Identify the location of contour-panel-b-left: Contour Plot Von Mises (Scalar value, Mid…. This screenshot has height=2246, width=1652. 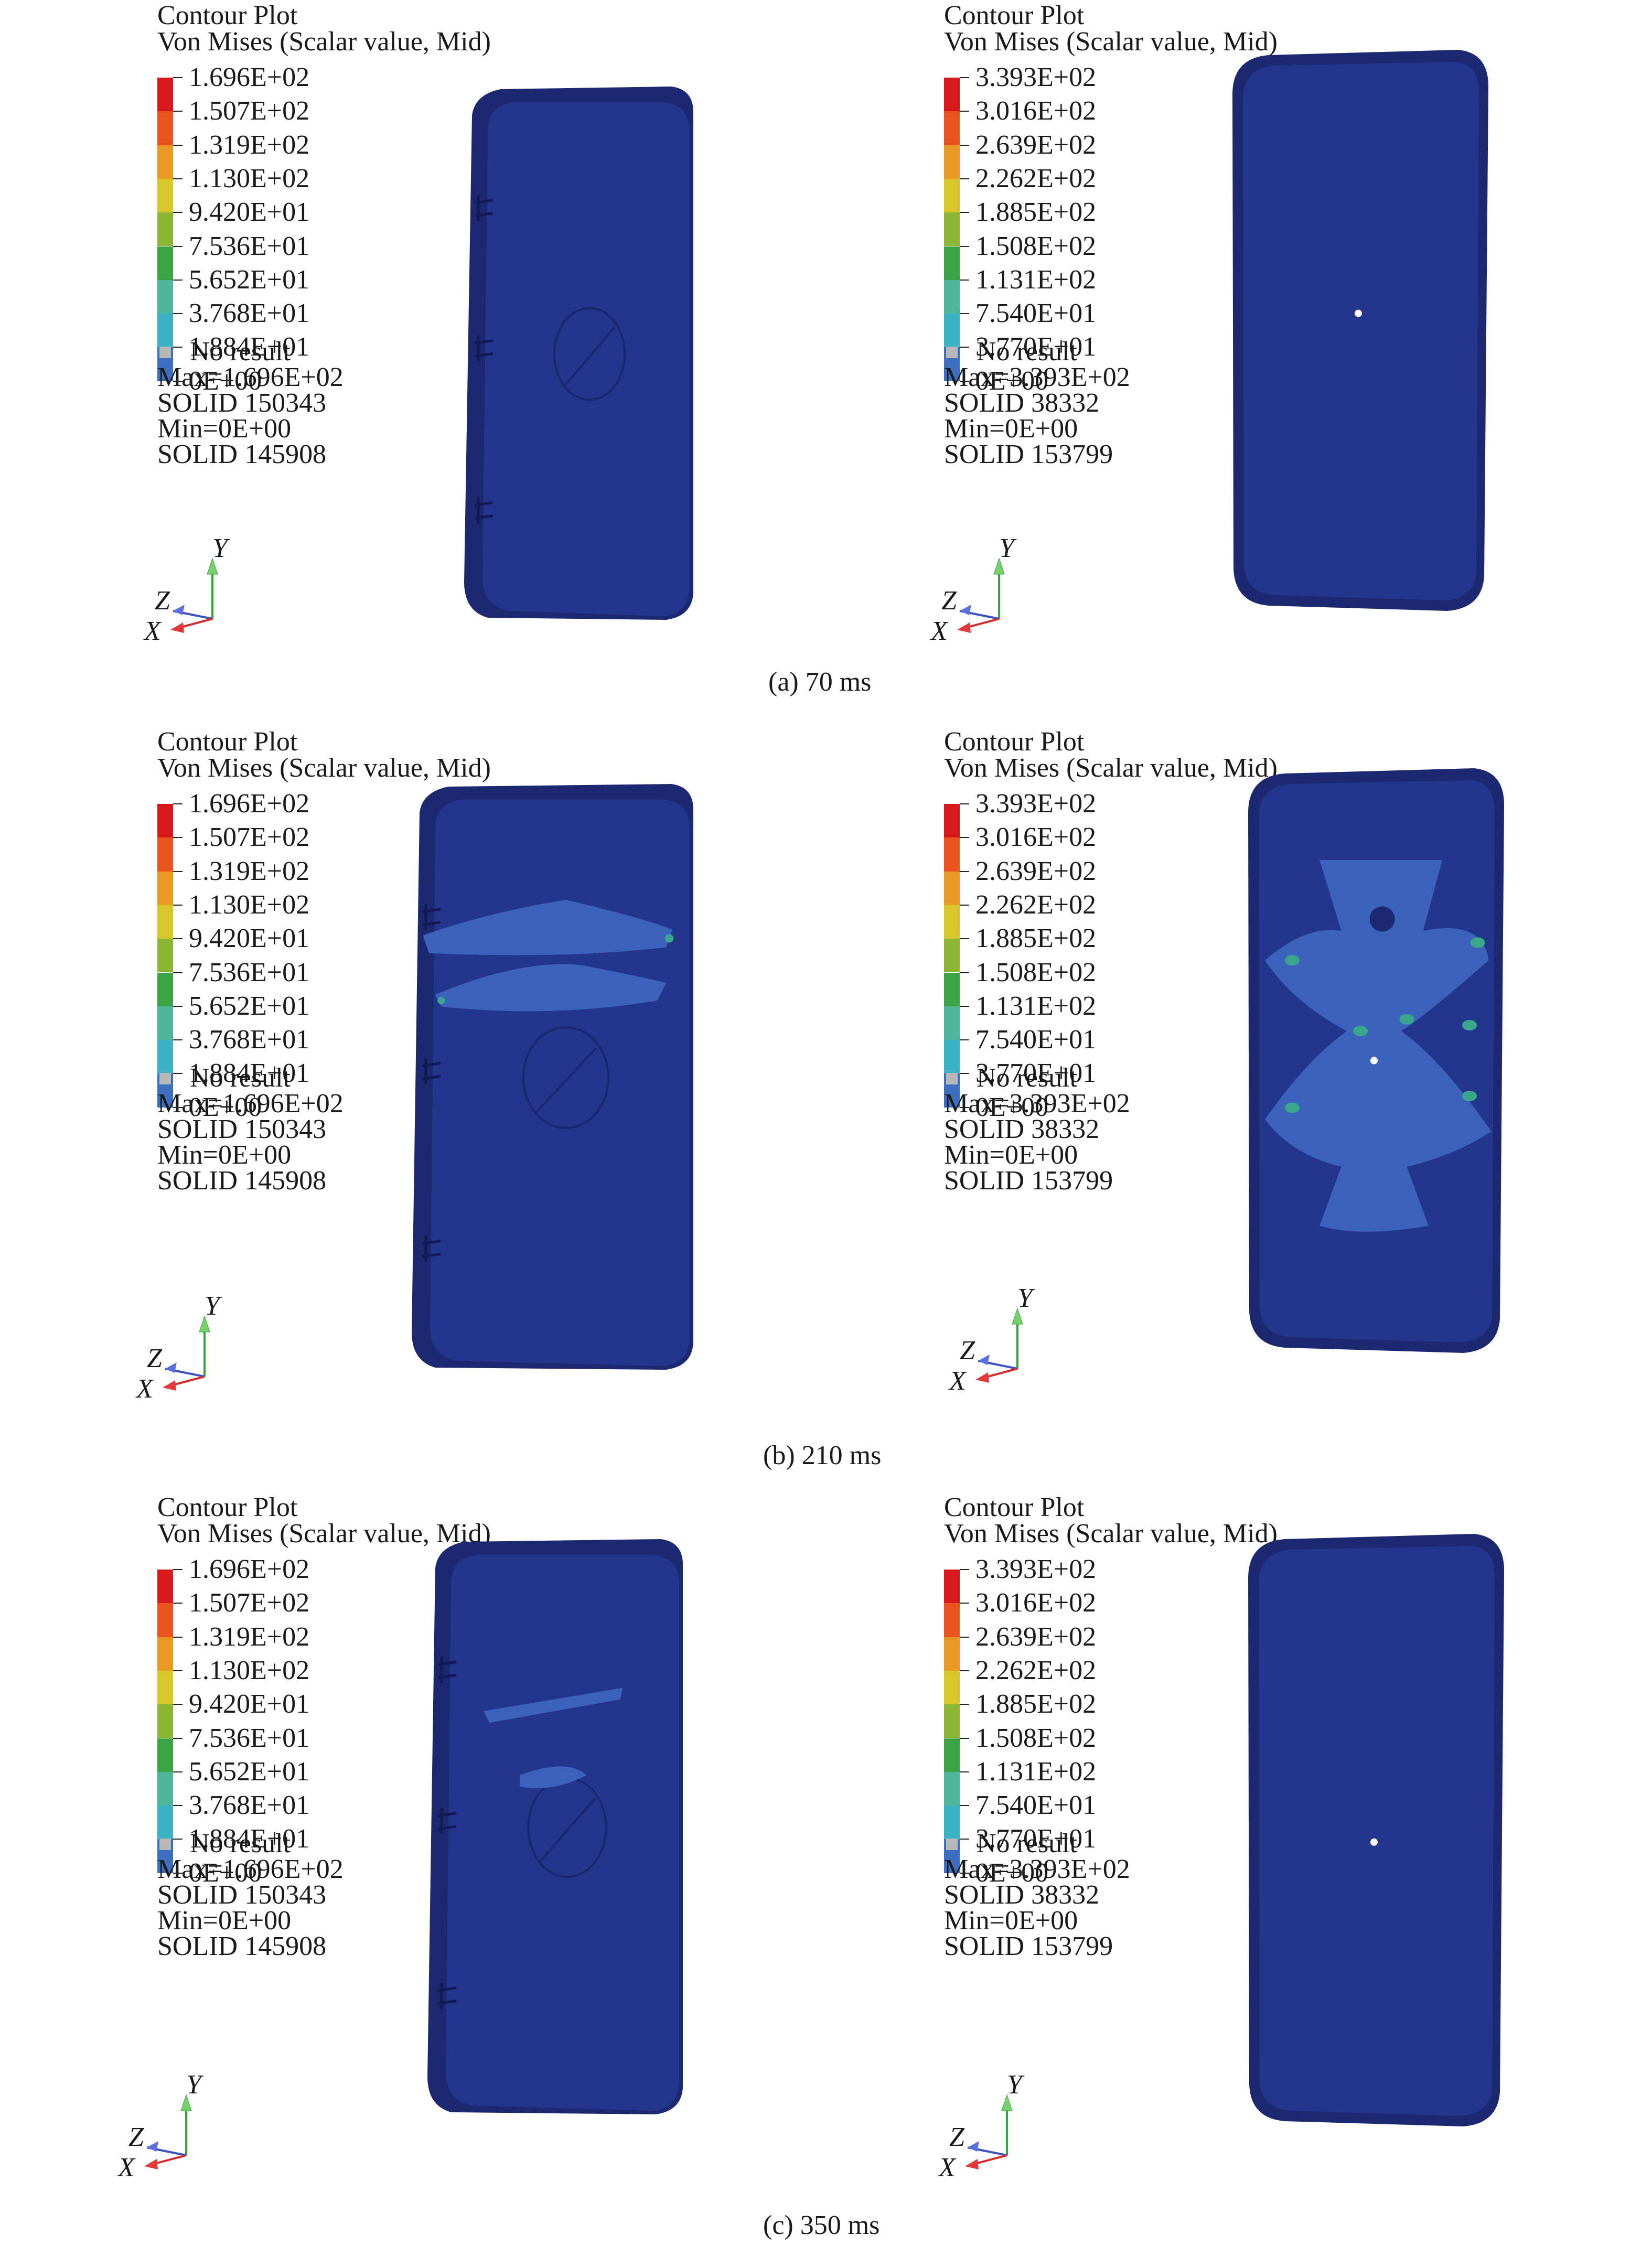
(550, 1069).